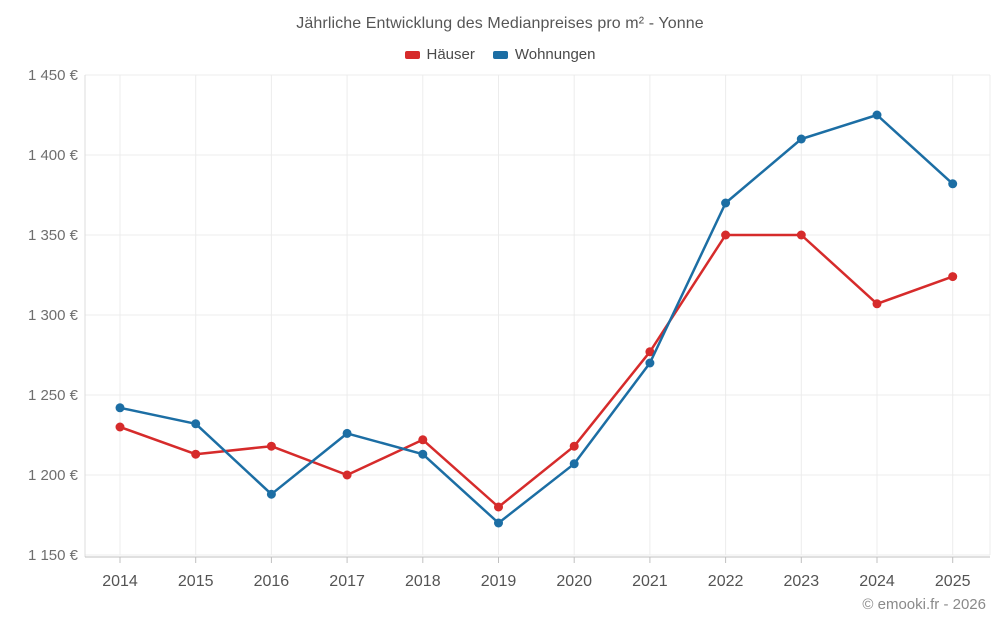 Image resolution: width=1000 pixels, height=625 pixels. What do you see at coordinates (272, 581) in the screenshot?
I see `x-tick-label: 2016` at bounding box center [272, 581].